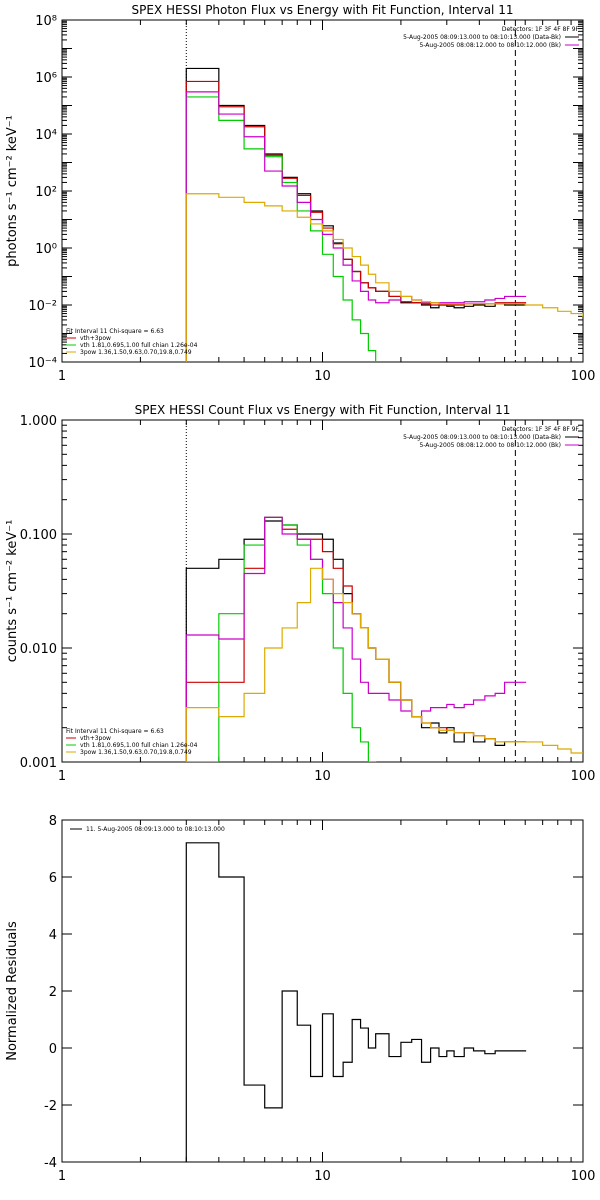 The width and height of the screenshot is (600, 1200). Describe the element at coordinates (12, 991) in the screenshot. I see `y-axis-label: Normalized Residuals` at that location.